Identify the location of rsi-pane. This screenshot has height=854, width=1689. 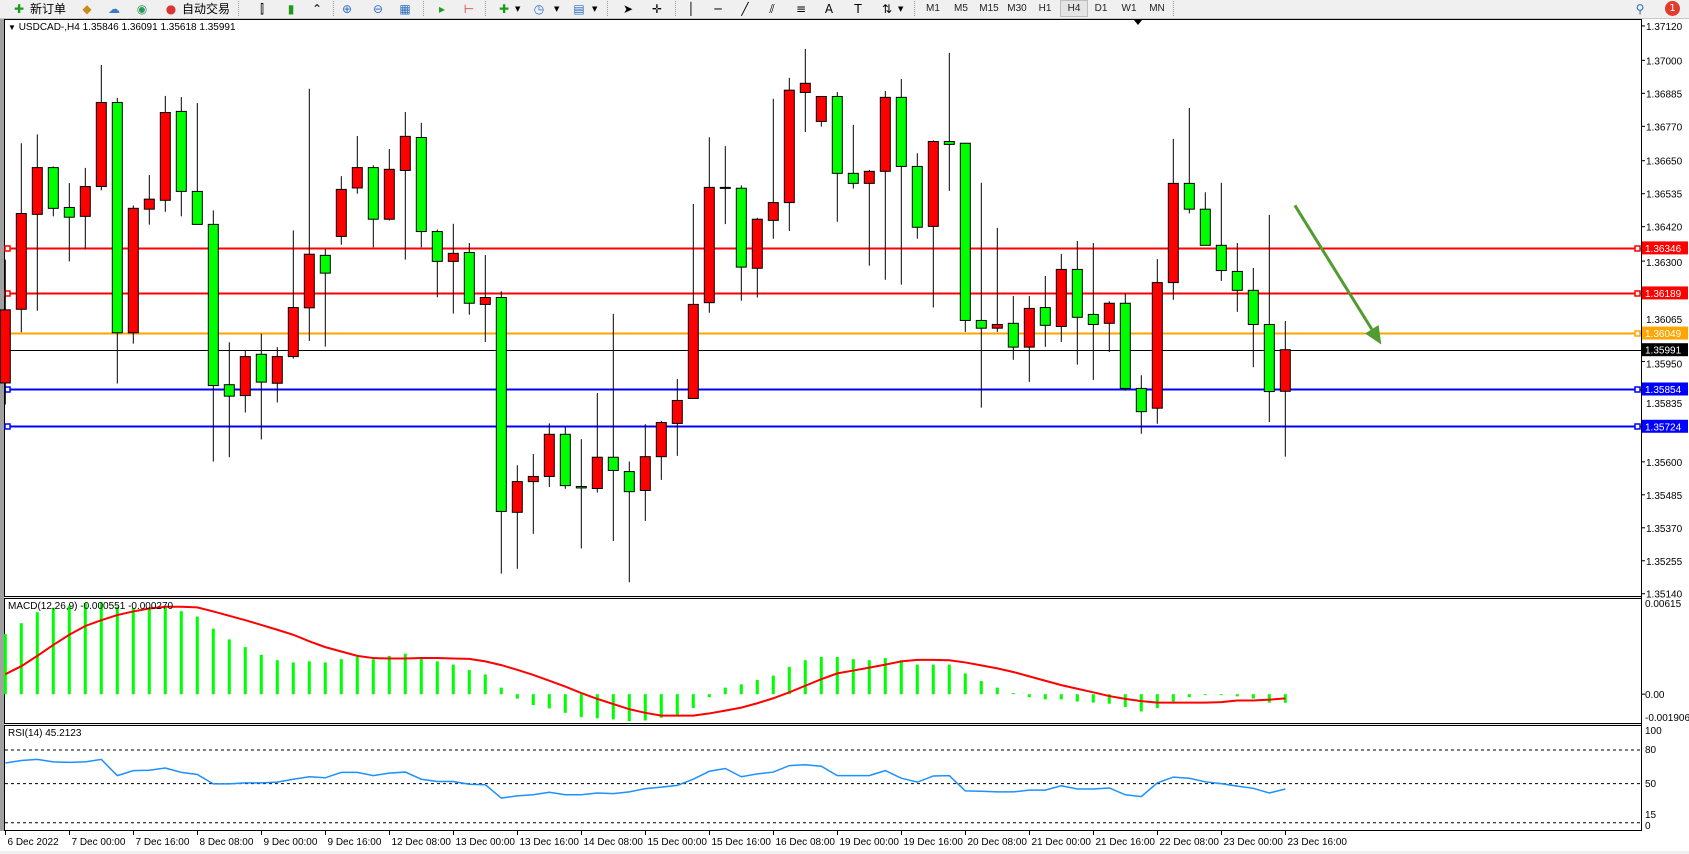
(823, 778).